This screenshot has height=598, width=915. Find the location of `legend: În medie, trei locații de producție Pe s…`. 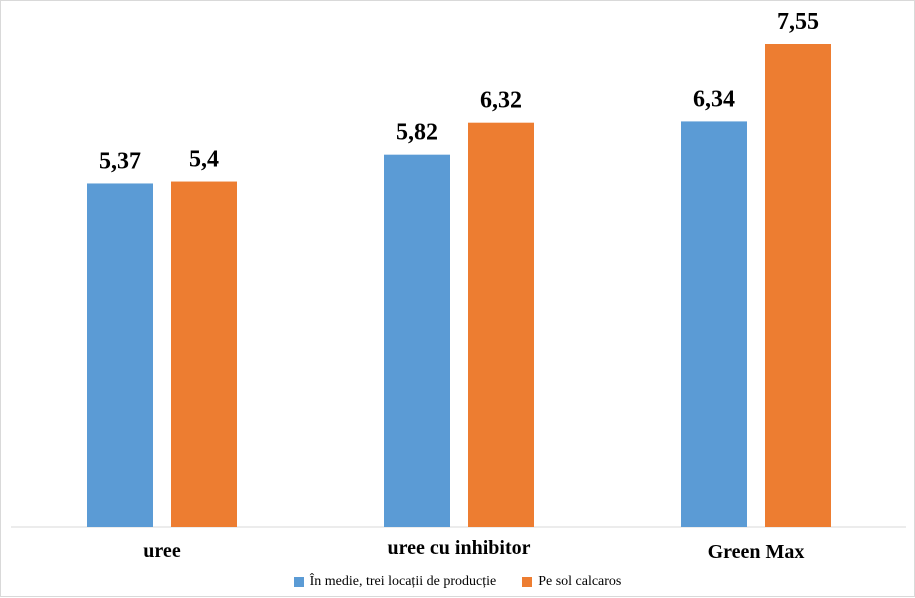

legend: În medie, trei locații de producție Pe s… is located at coordinates (457, 582).